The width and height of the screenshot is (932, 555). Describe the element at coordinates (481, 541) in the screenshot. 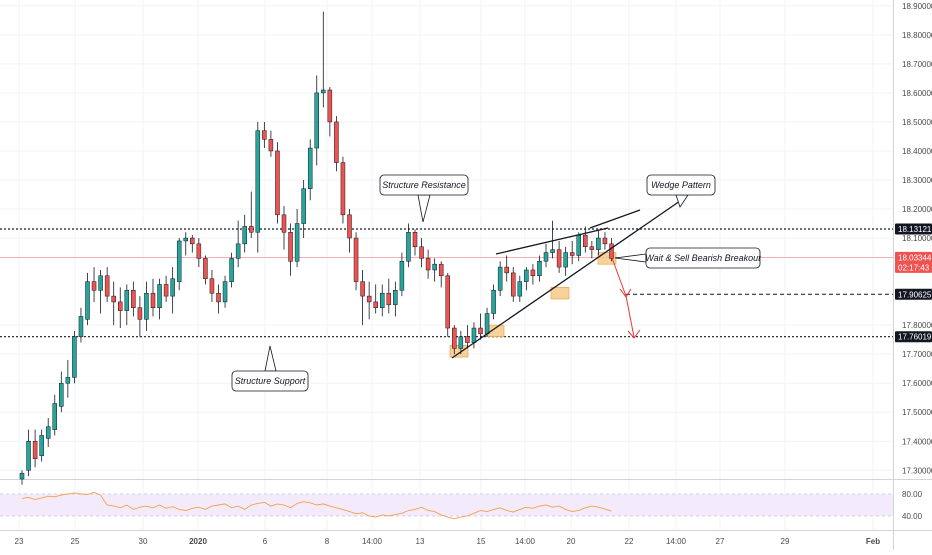

I see `date-label: 15` at that location.